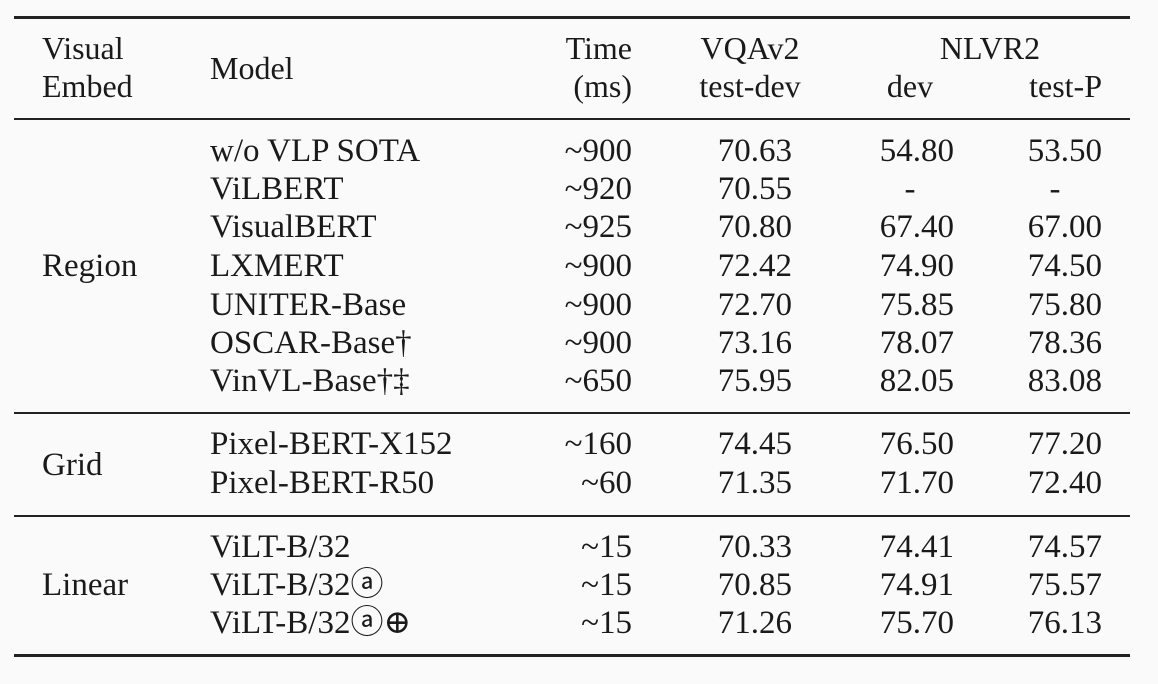  Describe the element at coordinates (1064, 343) in the screenshot. I see `nlvr2-testp-value: 78.36` at that location.